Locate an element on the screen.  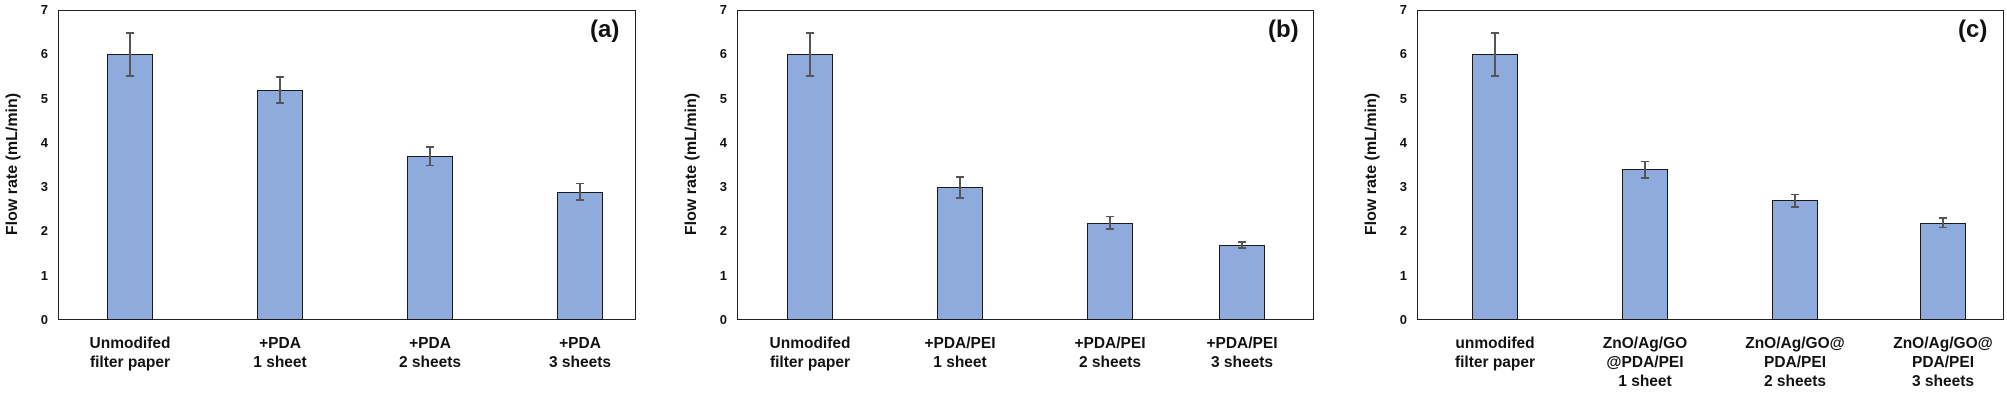
x-category-label: +PDA 2 sheets is located at coordinates (430, 353).